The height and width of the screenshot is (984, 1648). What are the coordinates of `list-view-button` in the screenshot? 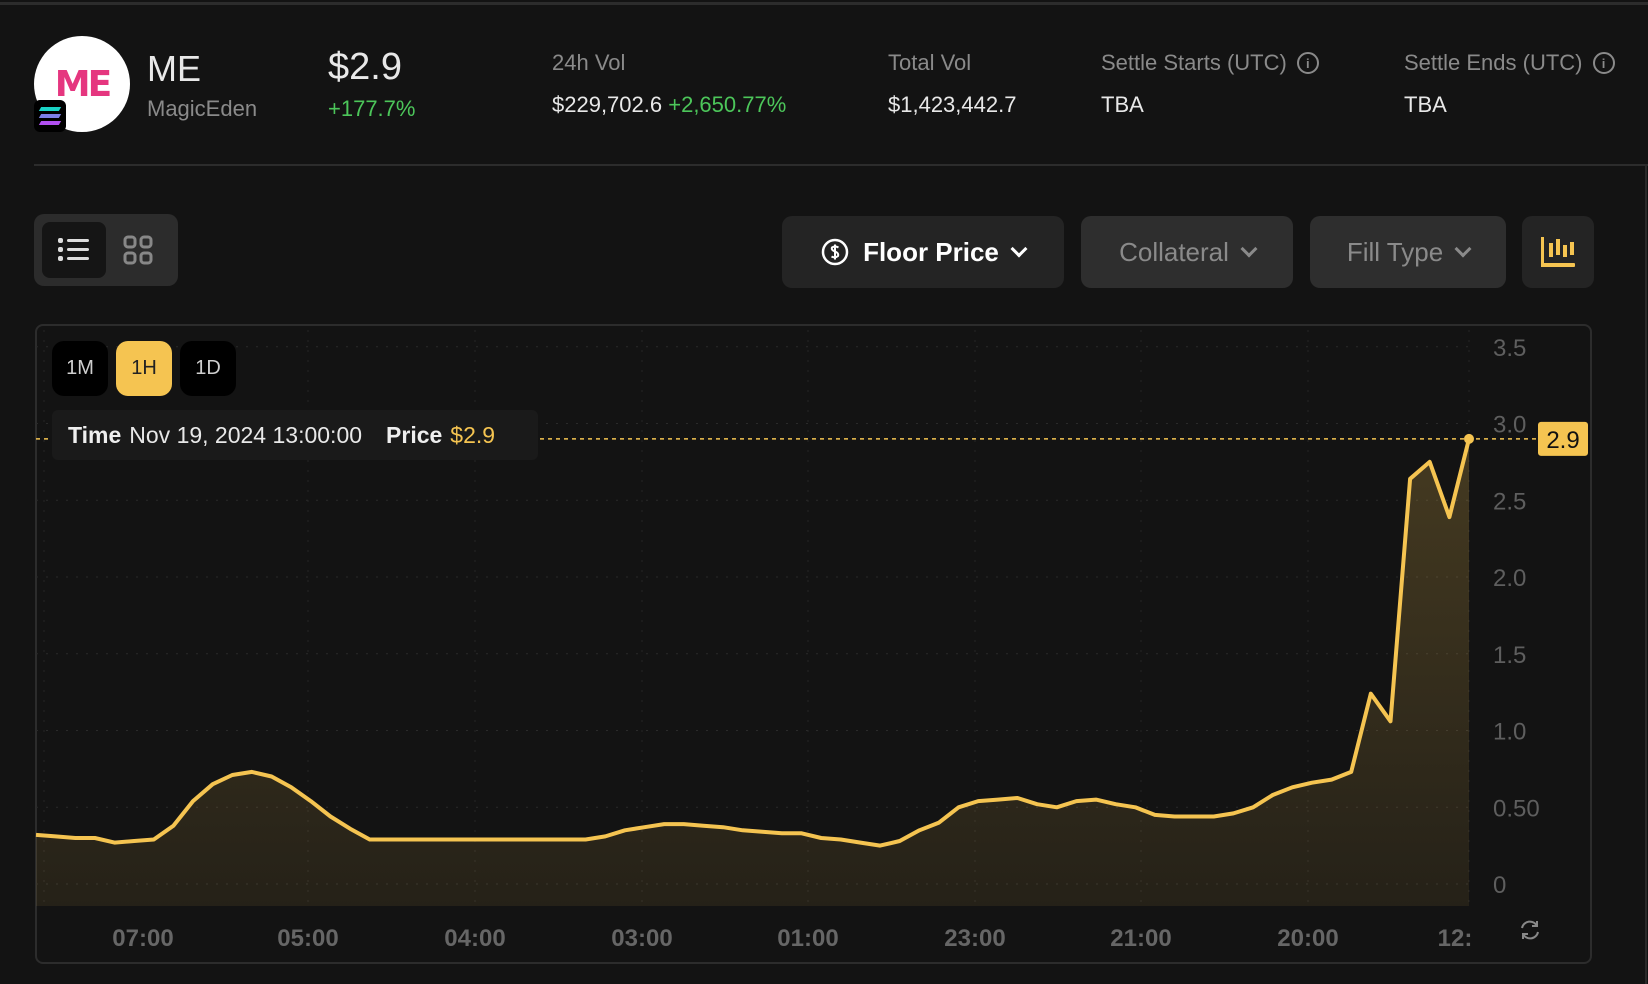 It's located at (74, 250).